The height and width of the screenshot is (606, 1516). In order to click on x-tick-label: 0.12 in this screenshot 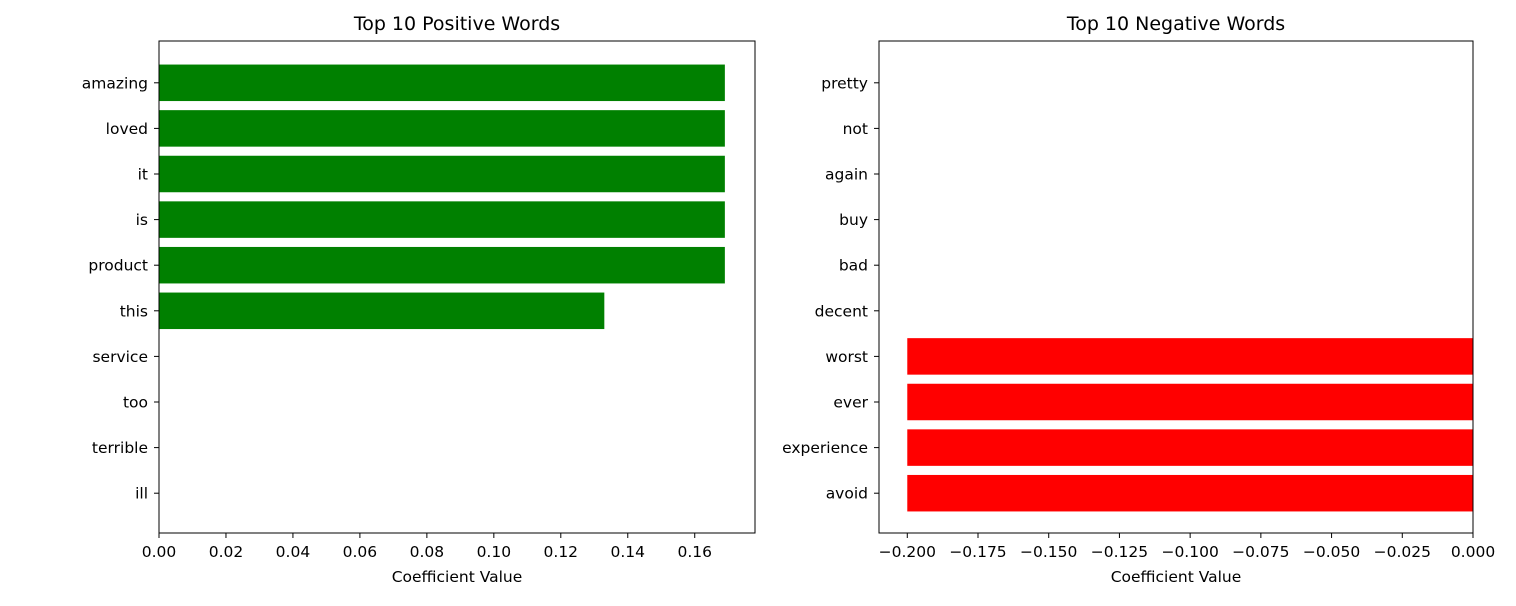, I will do `click(561, 552)`.